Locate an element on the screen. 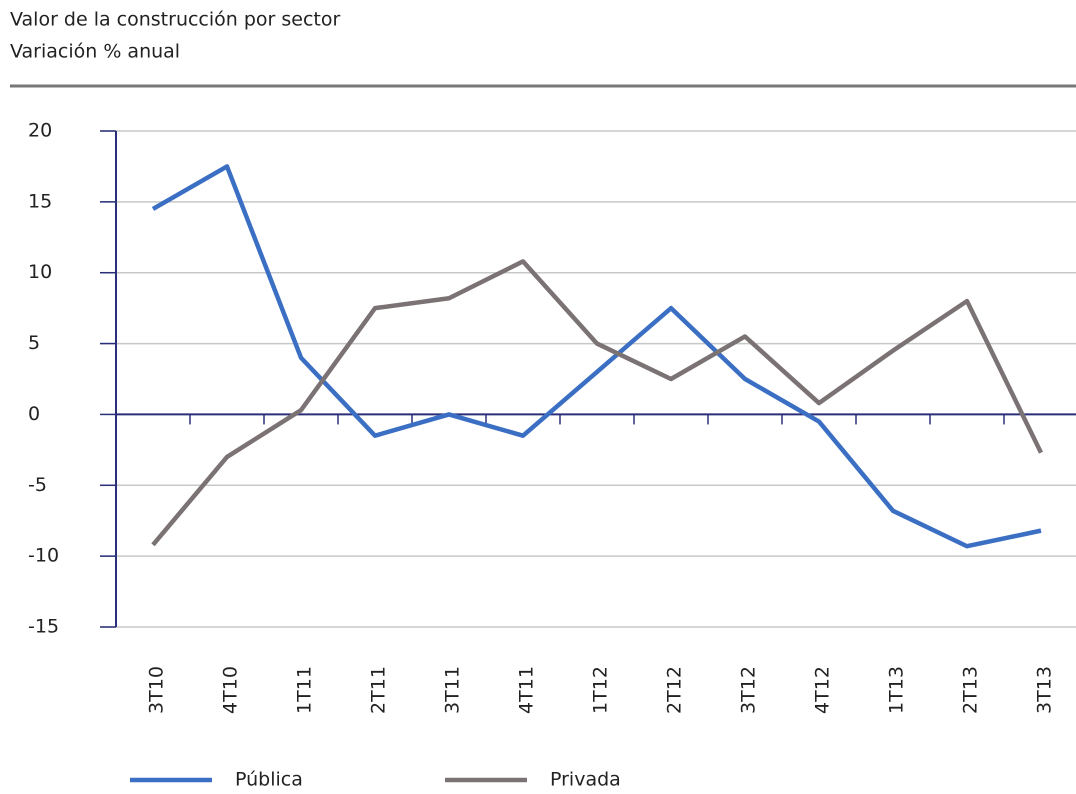 This screenshot has height=794, width=1076. x-tick-label: 1T12 is located at coordinates (601, 690).